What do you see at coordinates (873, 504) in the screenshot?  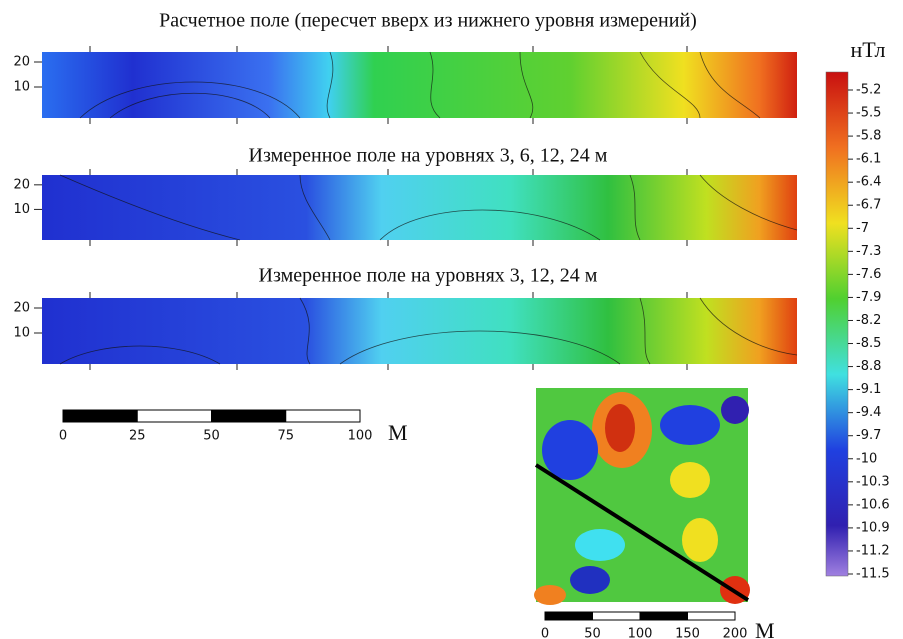 I see `colorbar-label: -10.6` at bounding box center [873, 504].